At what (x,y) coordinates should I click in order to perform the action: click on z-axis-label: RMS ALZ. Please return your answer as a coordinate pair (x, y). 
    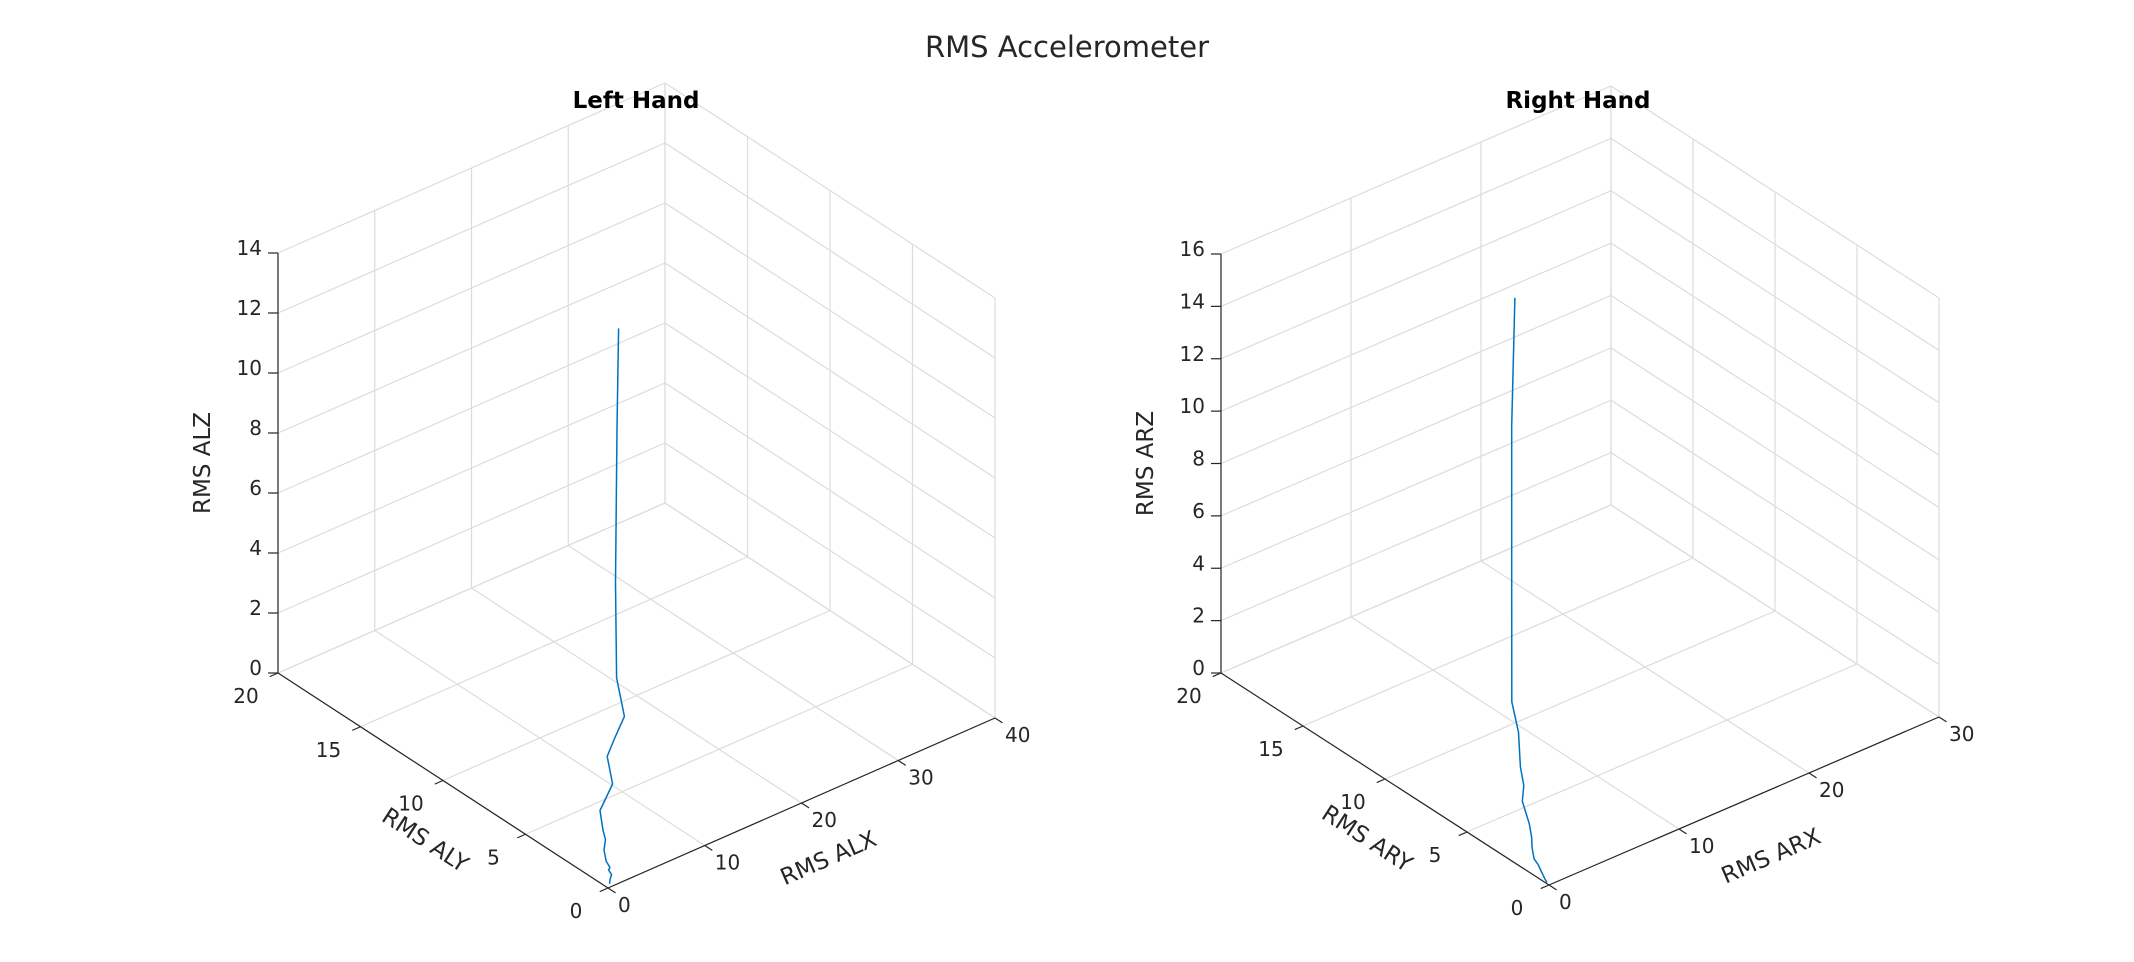
    Looking at the image, I should click on (203, 463).